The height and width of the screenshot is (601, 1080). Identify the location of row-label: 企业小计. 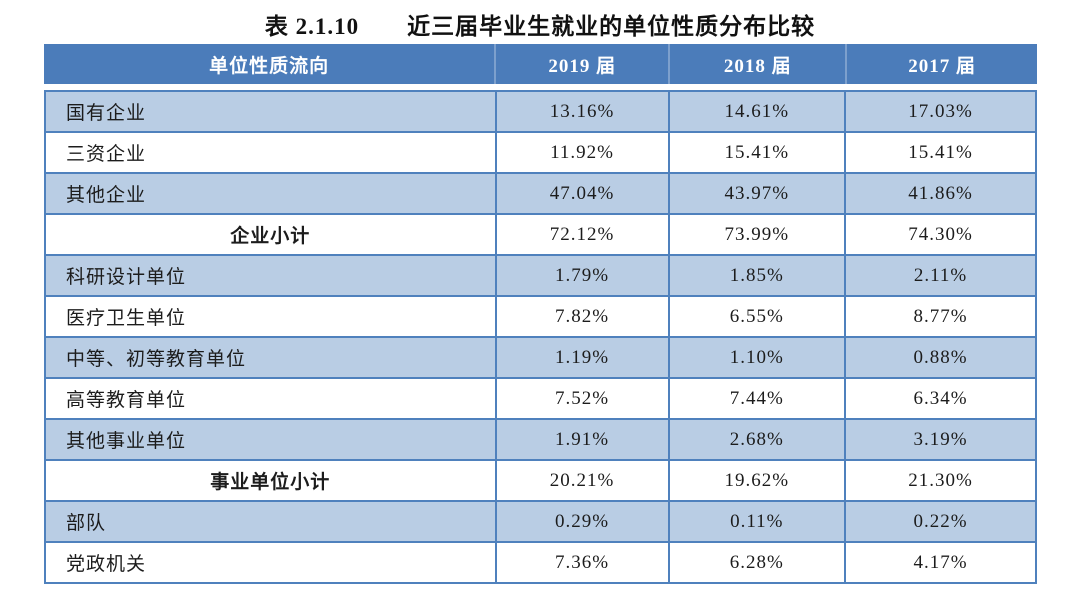
(270, 236).